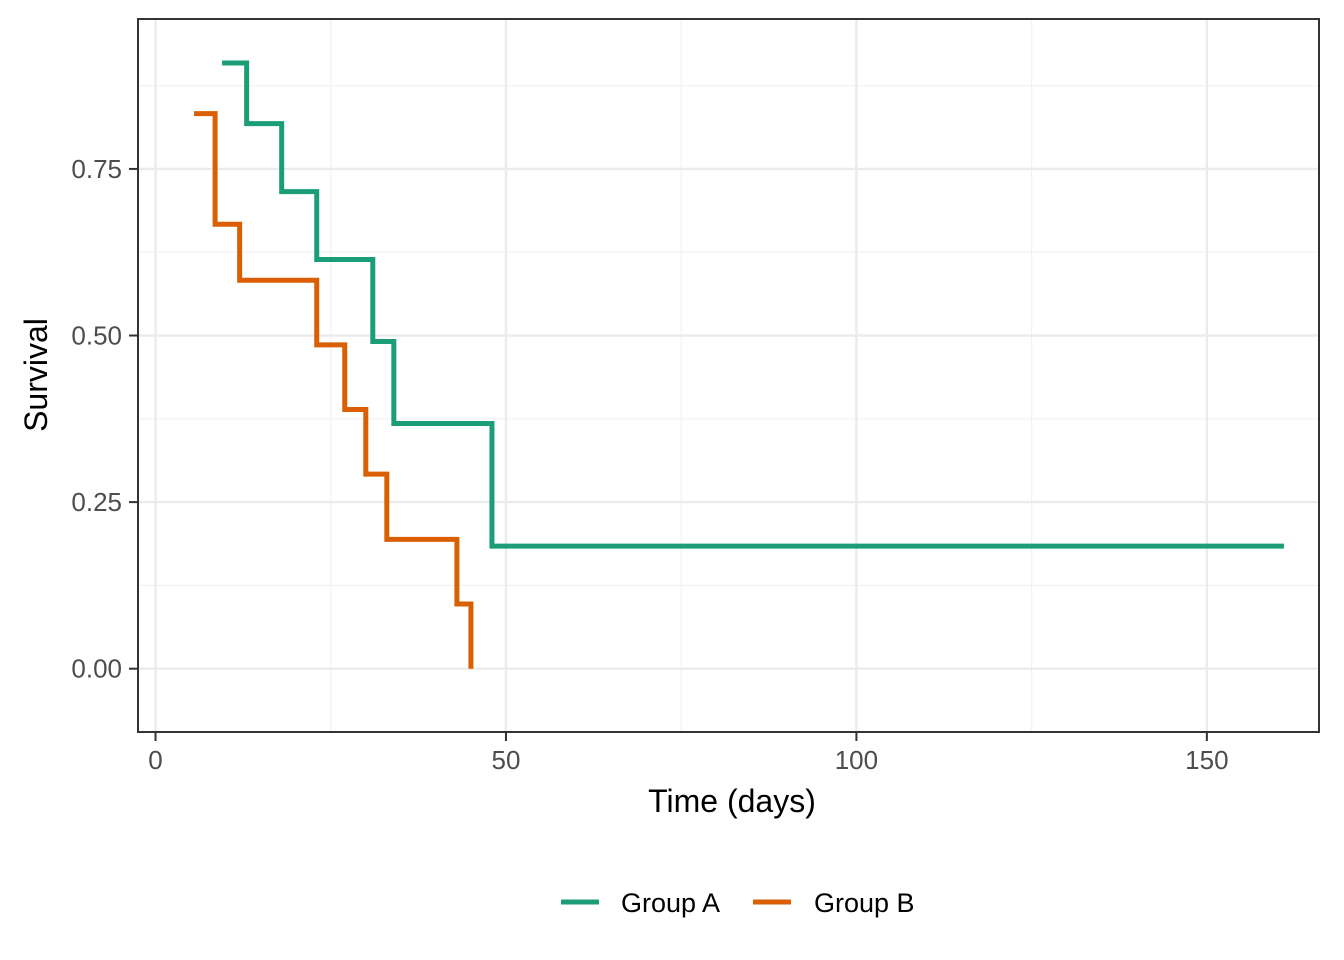 This screenshot has width=1344, height=960. I want to click on legend-label-group-b: Group B, so click(864, 903).